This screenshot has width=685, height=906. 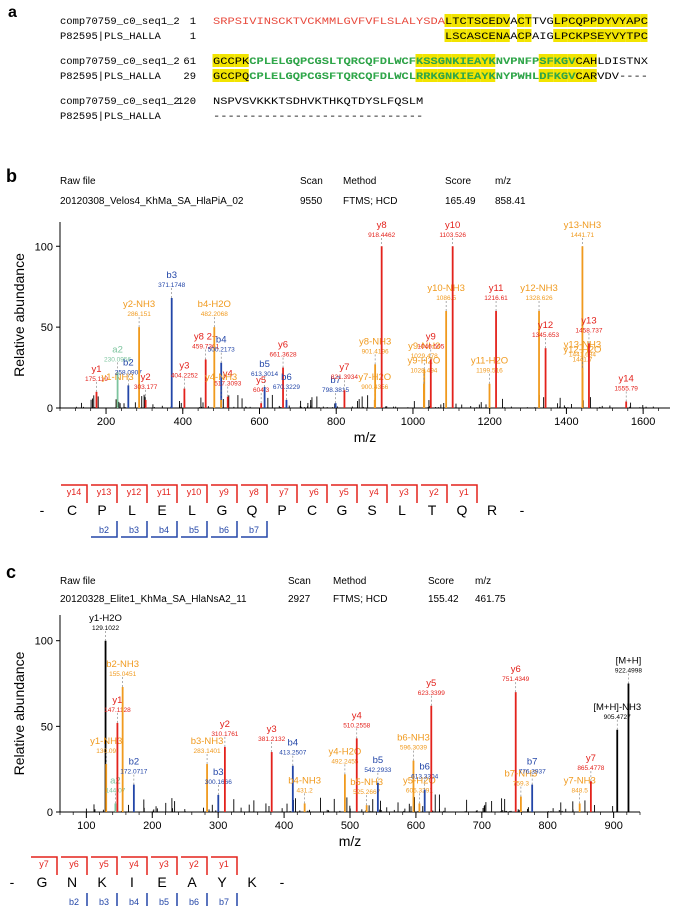 I want to click on y-ion-label: y7, so click(x=44, y=864).